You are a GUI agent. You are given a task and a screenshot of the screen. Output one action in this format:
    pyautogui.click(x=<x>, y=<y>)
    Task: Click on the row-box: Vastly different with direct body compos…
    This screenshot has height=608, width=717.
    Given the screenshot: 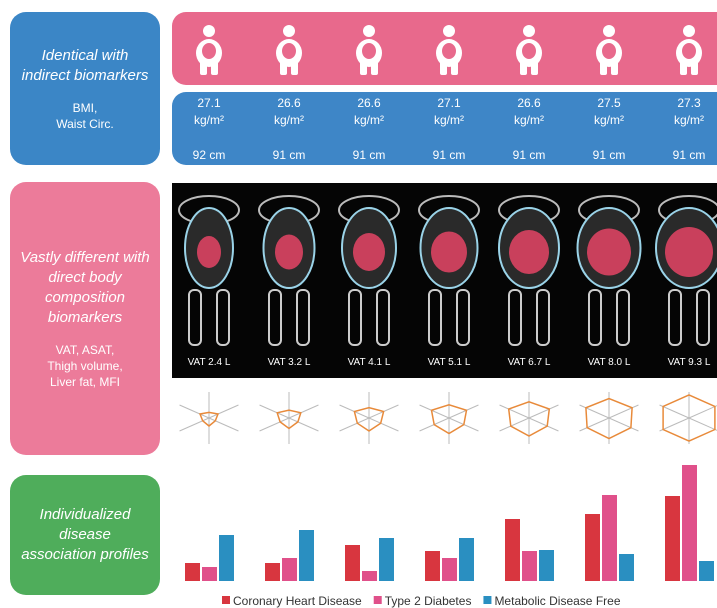 What is the action you would take?
    pyautogui.click(x=85, y=318)
    